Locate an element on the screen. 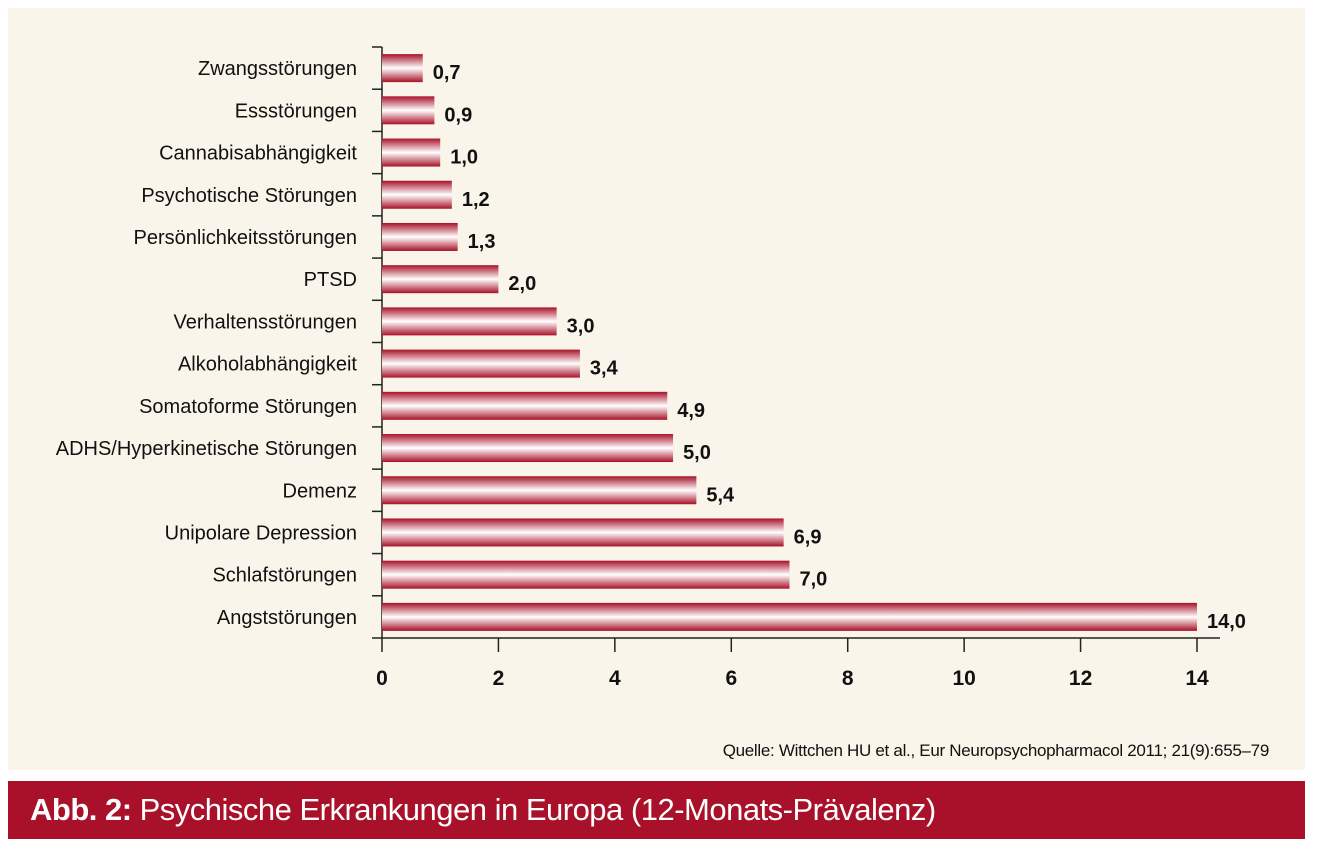  category-label: Unipolare Depression is located at coordinates (261, 533).